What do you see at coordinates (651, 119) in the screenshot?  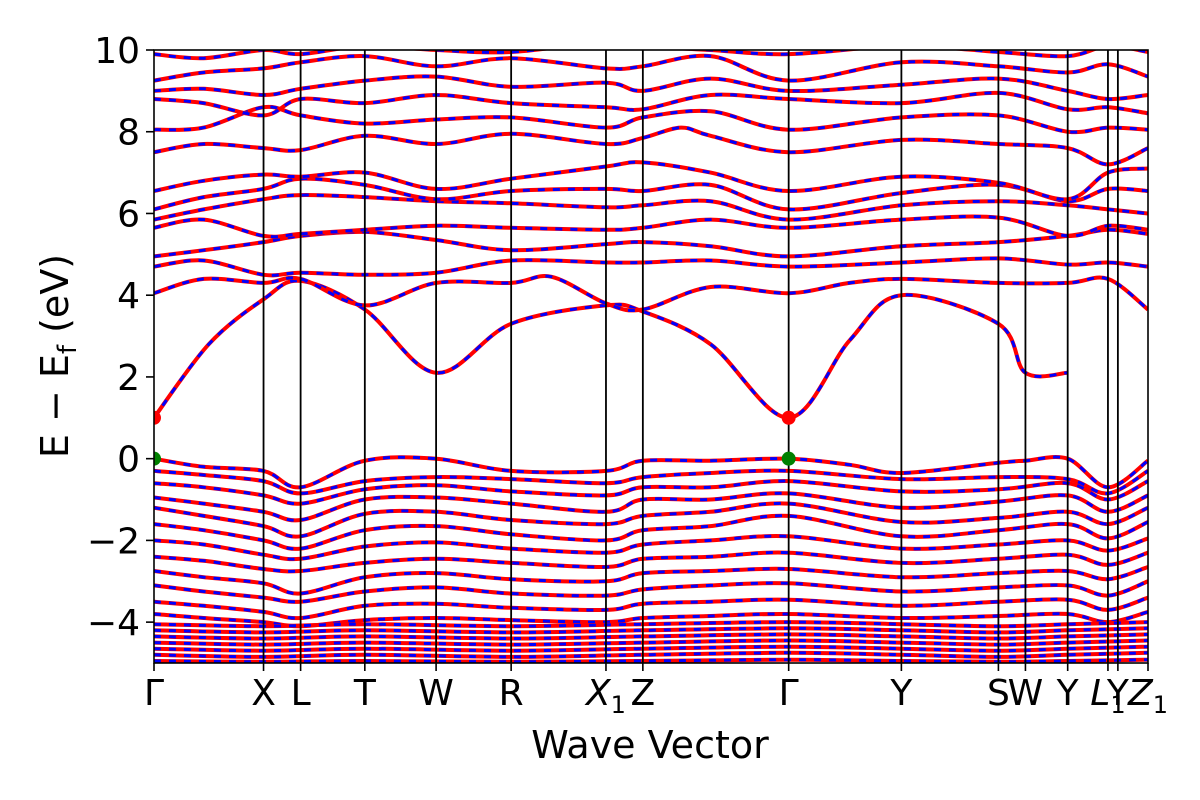 I see `band-10-spin-down` at bounding box center [651, 119].